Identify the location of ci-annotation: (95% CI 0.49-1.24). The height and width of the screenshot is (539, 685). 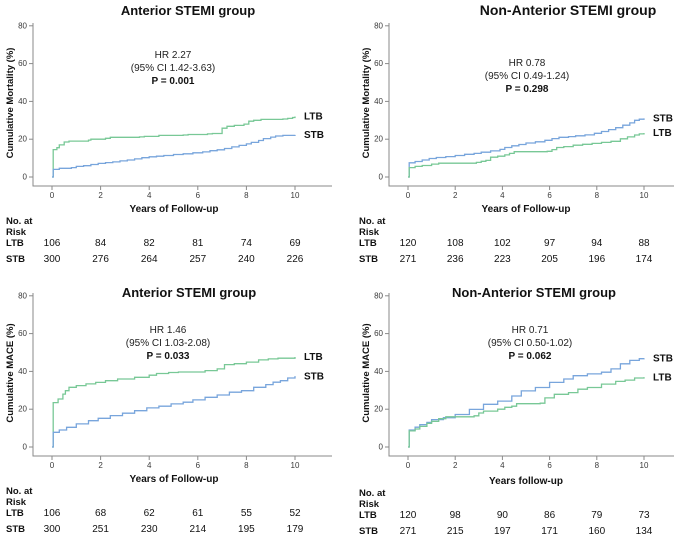
(527, 76).